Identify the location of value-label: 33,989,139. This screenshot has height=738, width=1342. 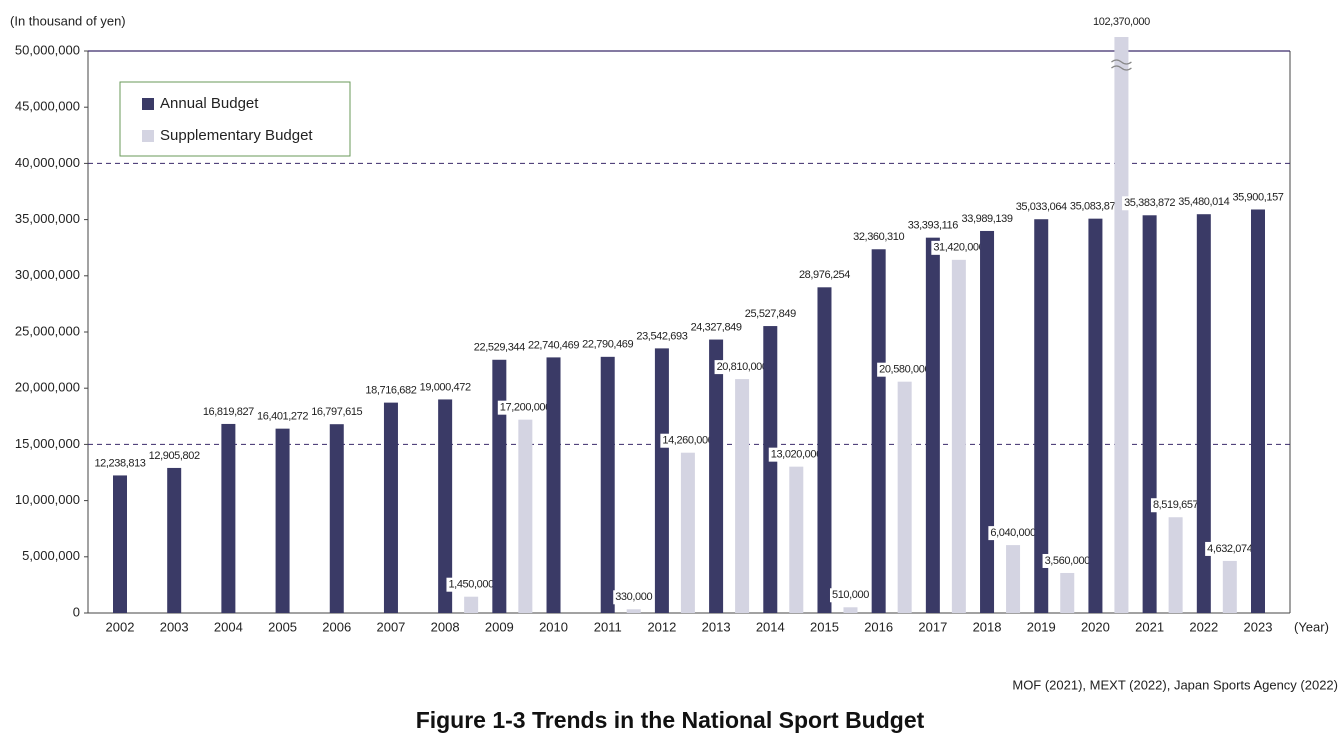
(987, 219).